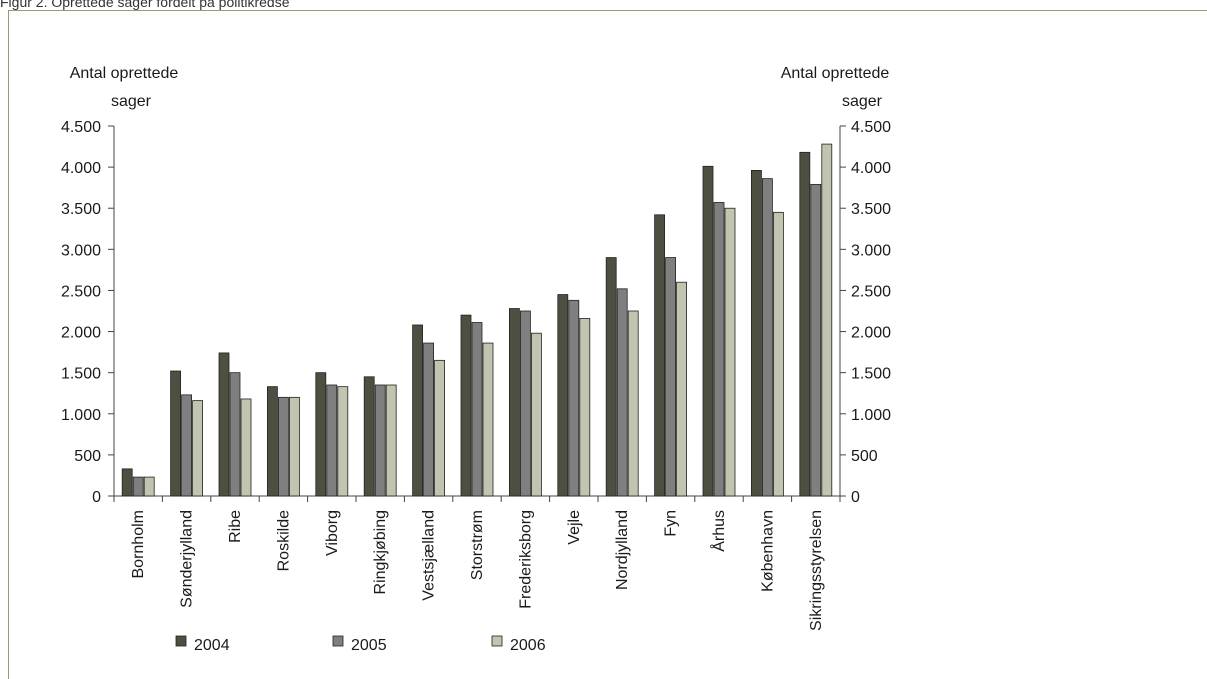  What do you see at coordinates (81, 250) in the screenshot?
I see `left-tick-label: 3.000` at bounding box center [81, 250].